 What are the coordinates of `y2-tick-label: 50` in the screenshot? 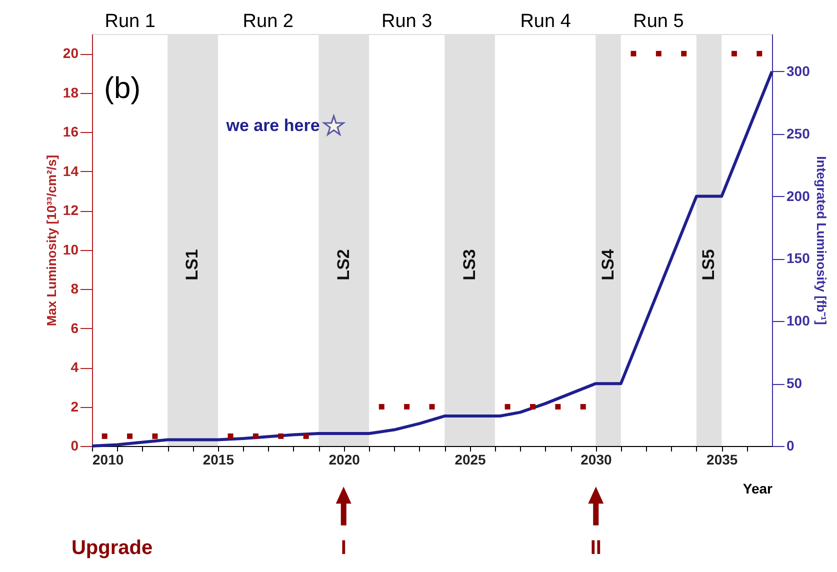 It's located at (794, 383).